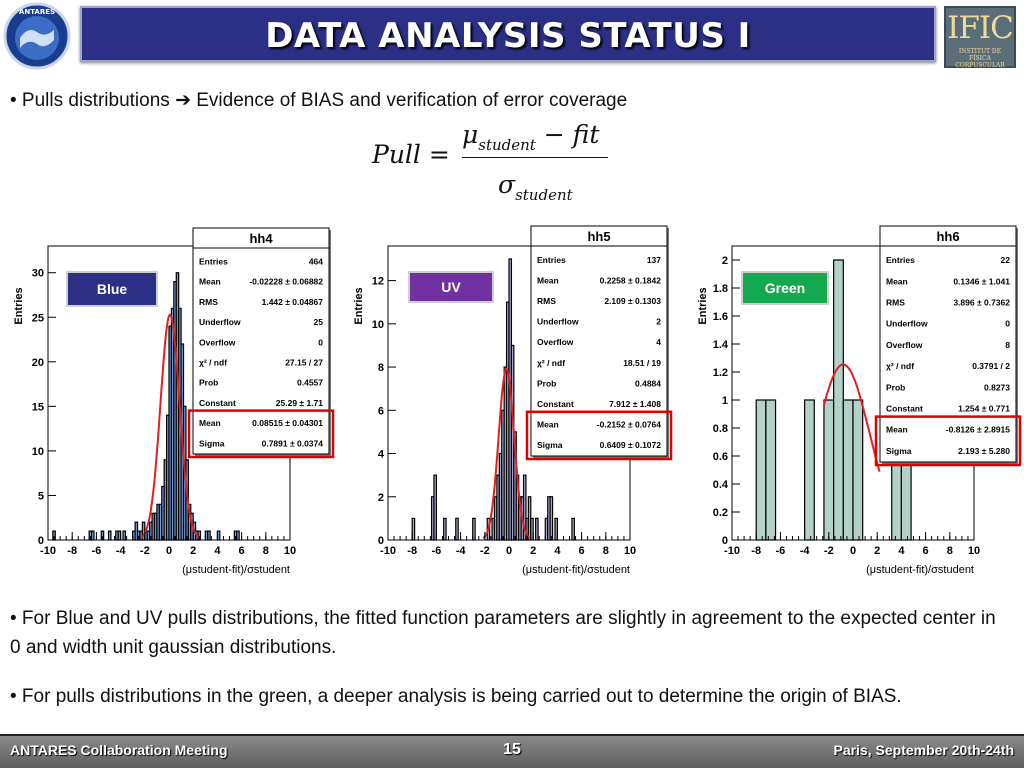 The height and width of the screenshot is (768, 1024). Describe the element at coordinates (286, 282) in the screenshot. I see `stats-value: -0.02228 ± 0.06882` at that location.